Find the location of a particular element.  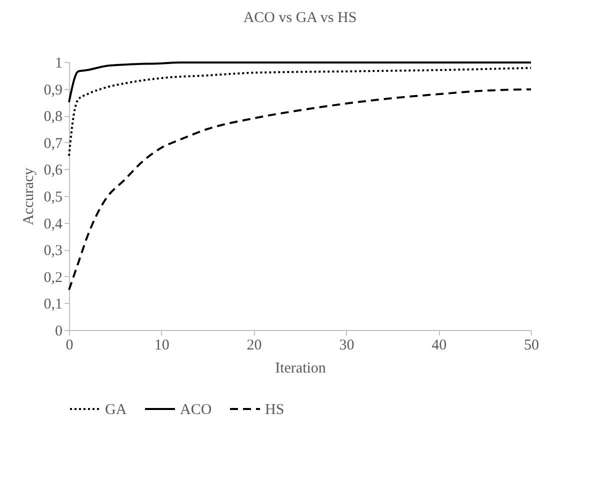

y-tick-label: 0,3 is located at coordinates (53, 251).